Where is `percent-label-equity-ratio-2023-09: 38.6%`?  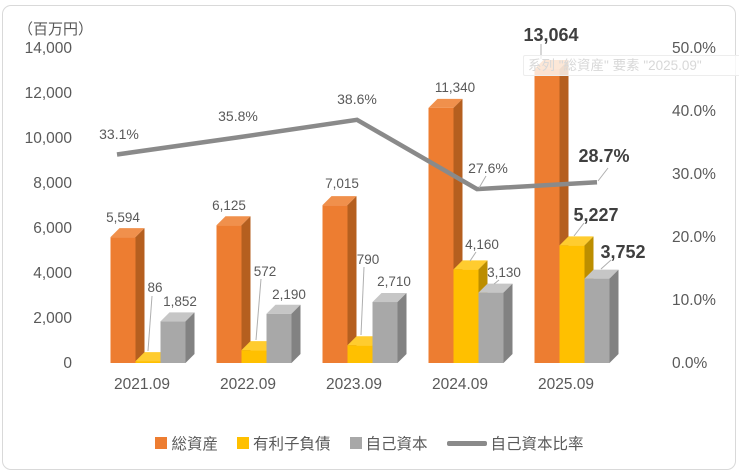
percent-label-equity-ratio-2023-09: 38.6% is located at coordinates (357, 99).